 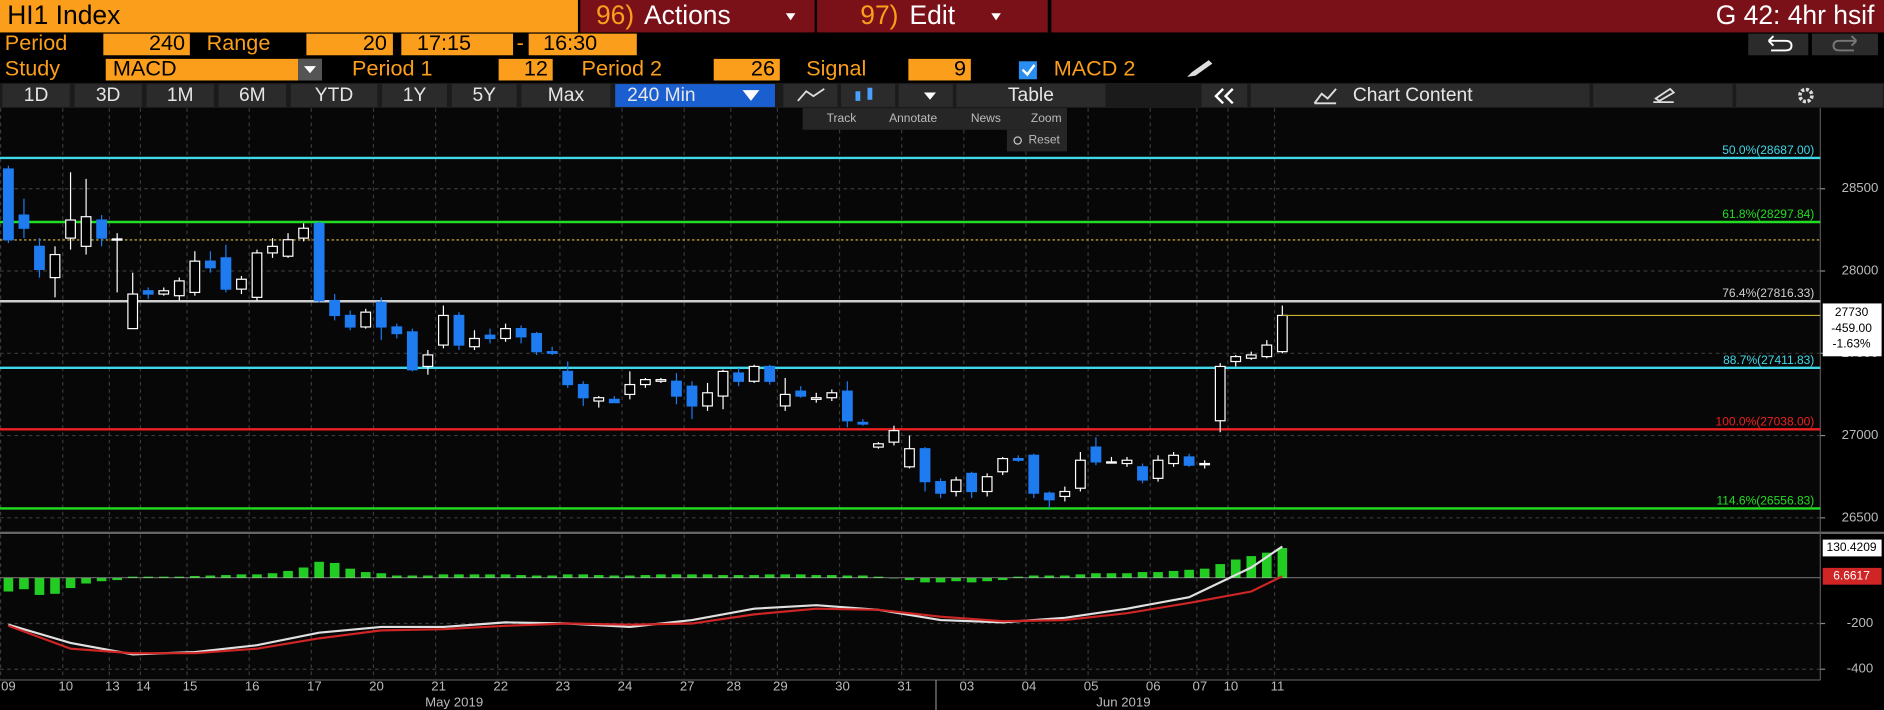 I want to click on tab-label: 5Y, so click(x=484, y=95).